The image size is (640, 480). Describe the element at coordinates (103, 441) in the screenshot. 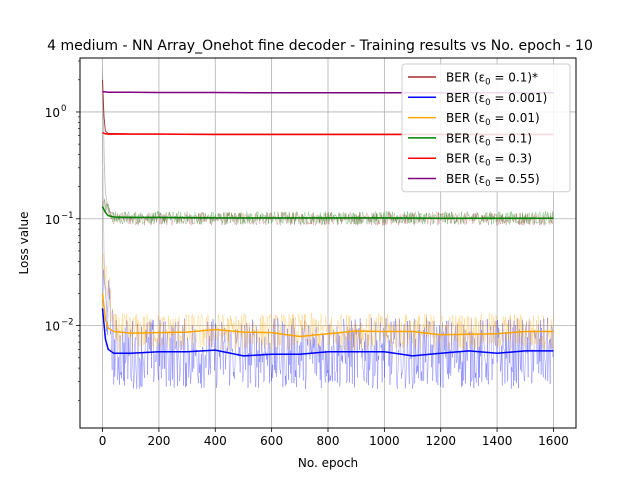

I see `x-tick-label: 0` at that location.